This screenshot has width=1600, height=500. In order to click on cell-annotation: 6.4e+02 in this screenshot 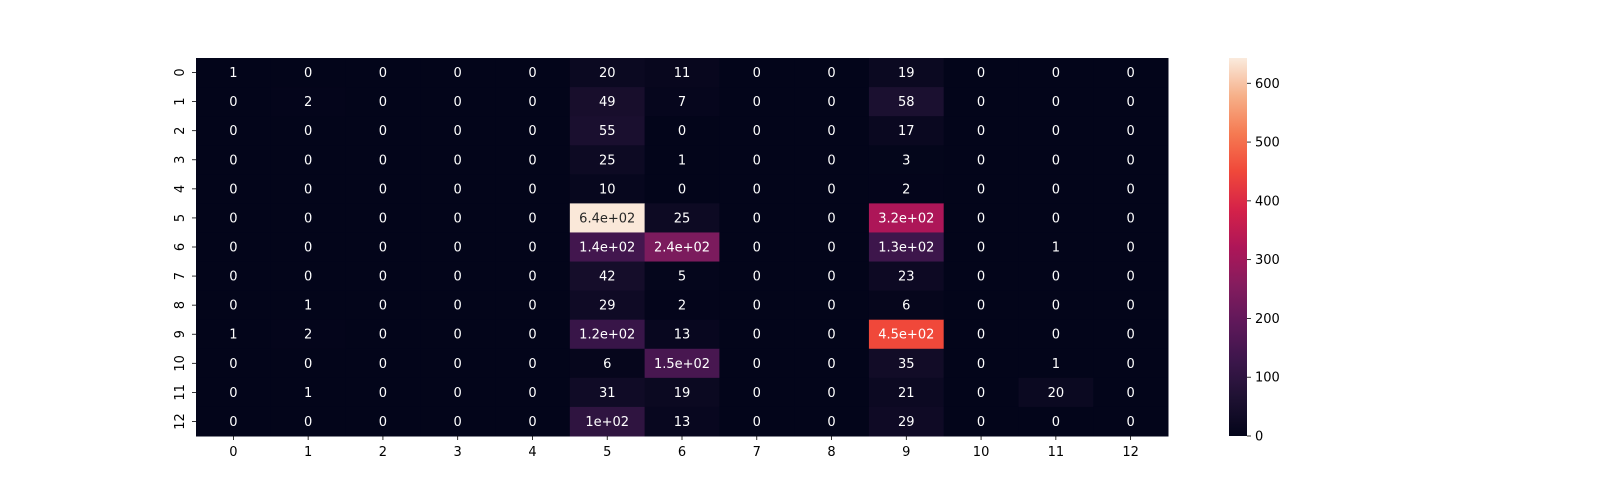, I will do `click(607, 218)`.